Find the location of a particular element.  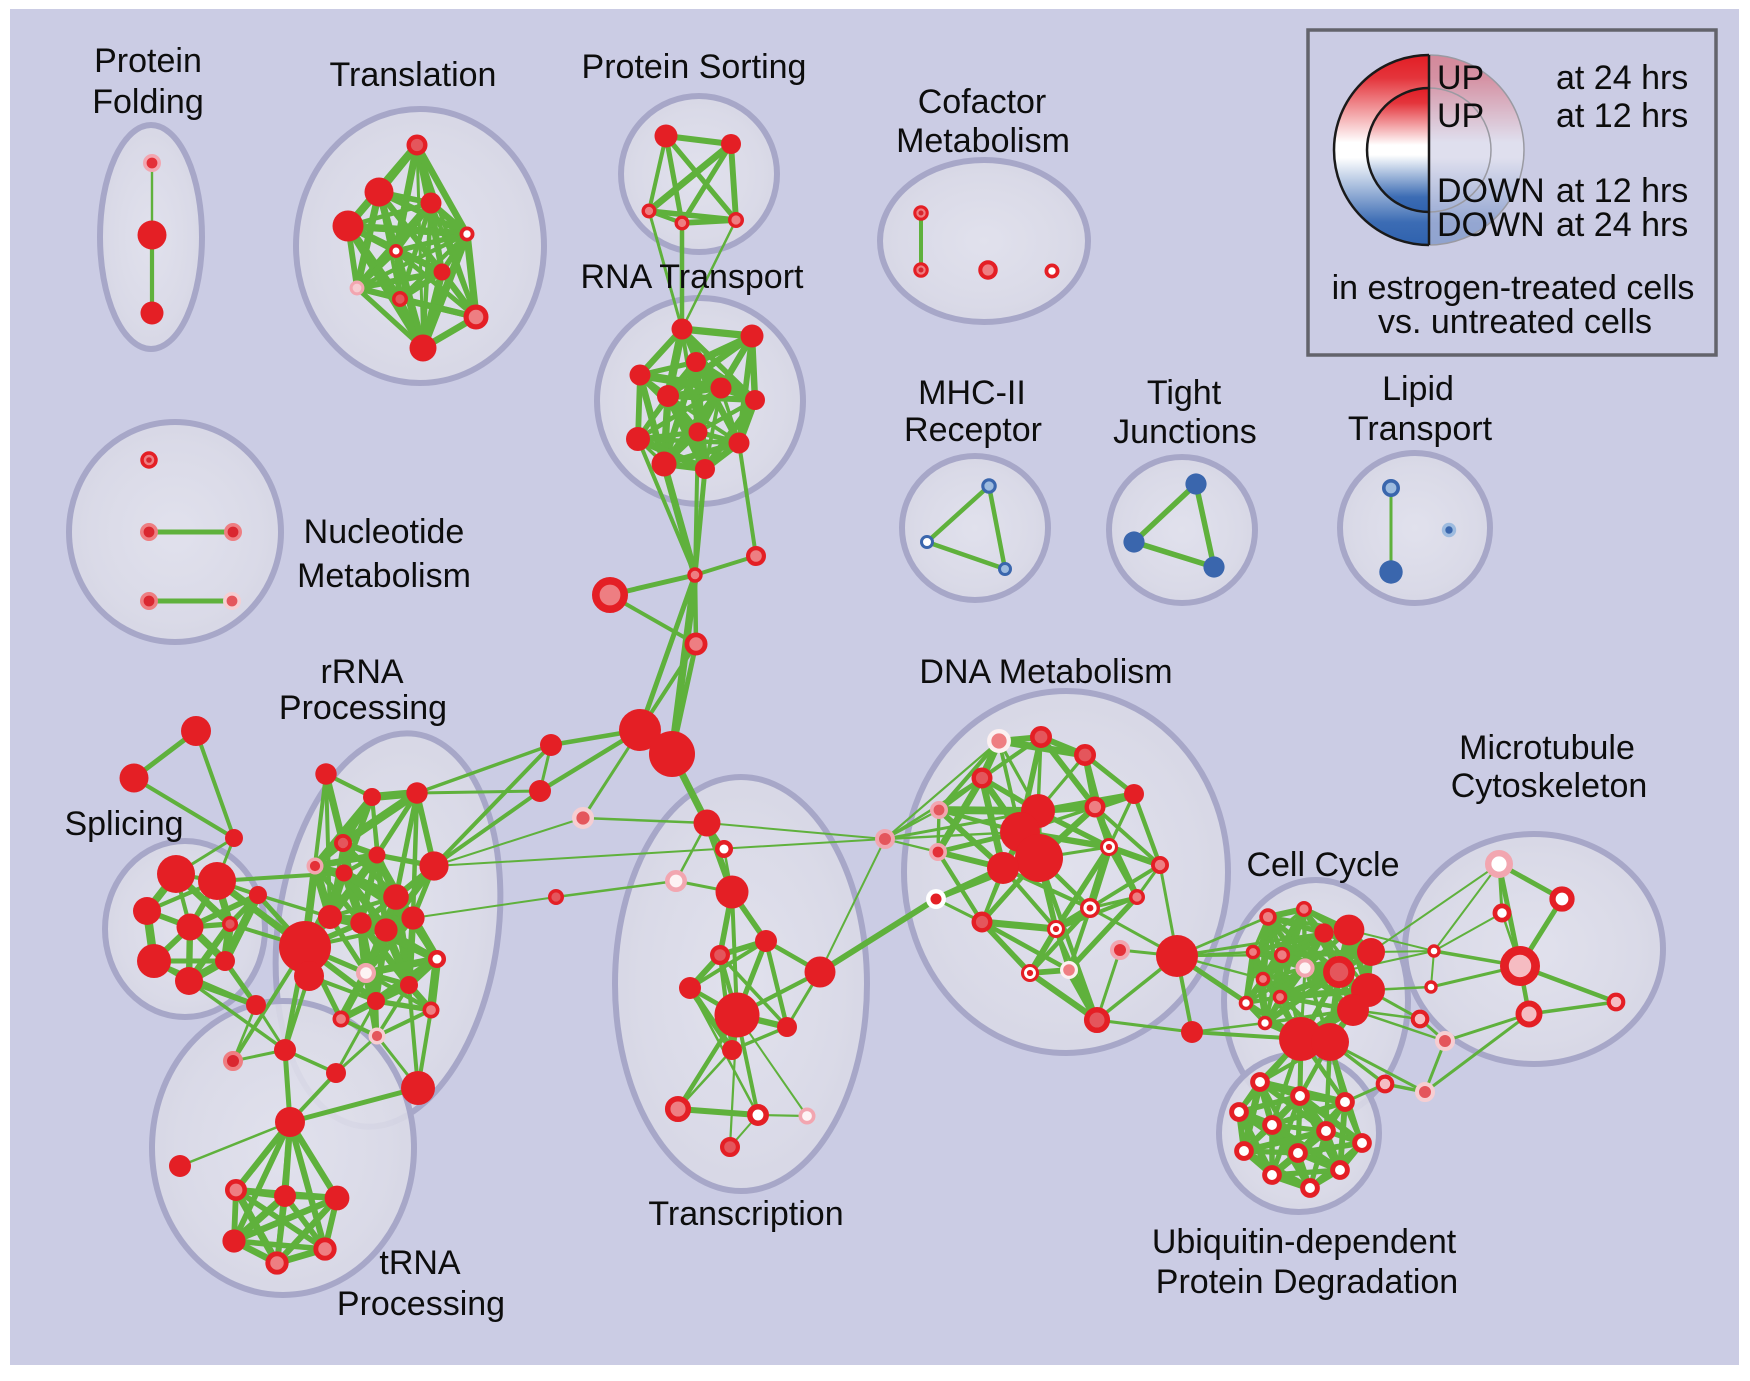

svg-text: MHC-II is located at coordinates (972, 393).